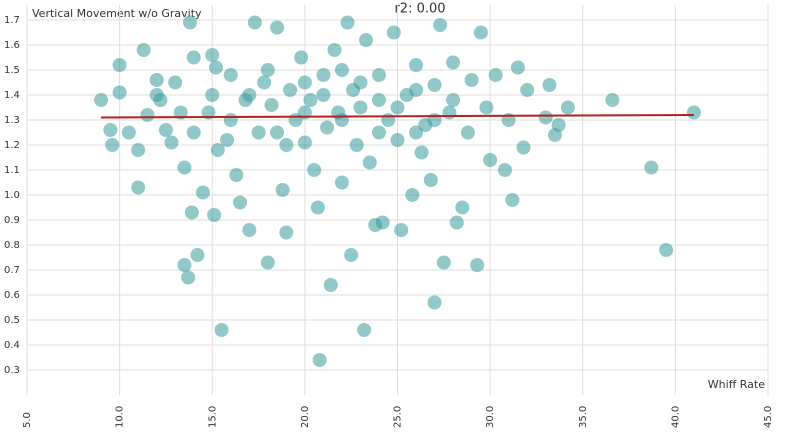 This screenshot has width=788, height=433. What do you see at coordinates (12, 45) in the screenshot?
I see `y-tick-label: 1.6` at bounding box center [12, 45].